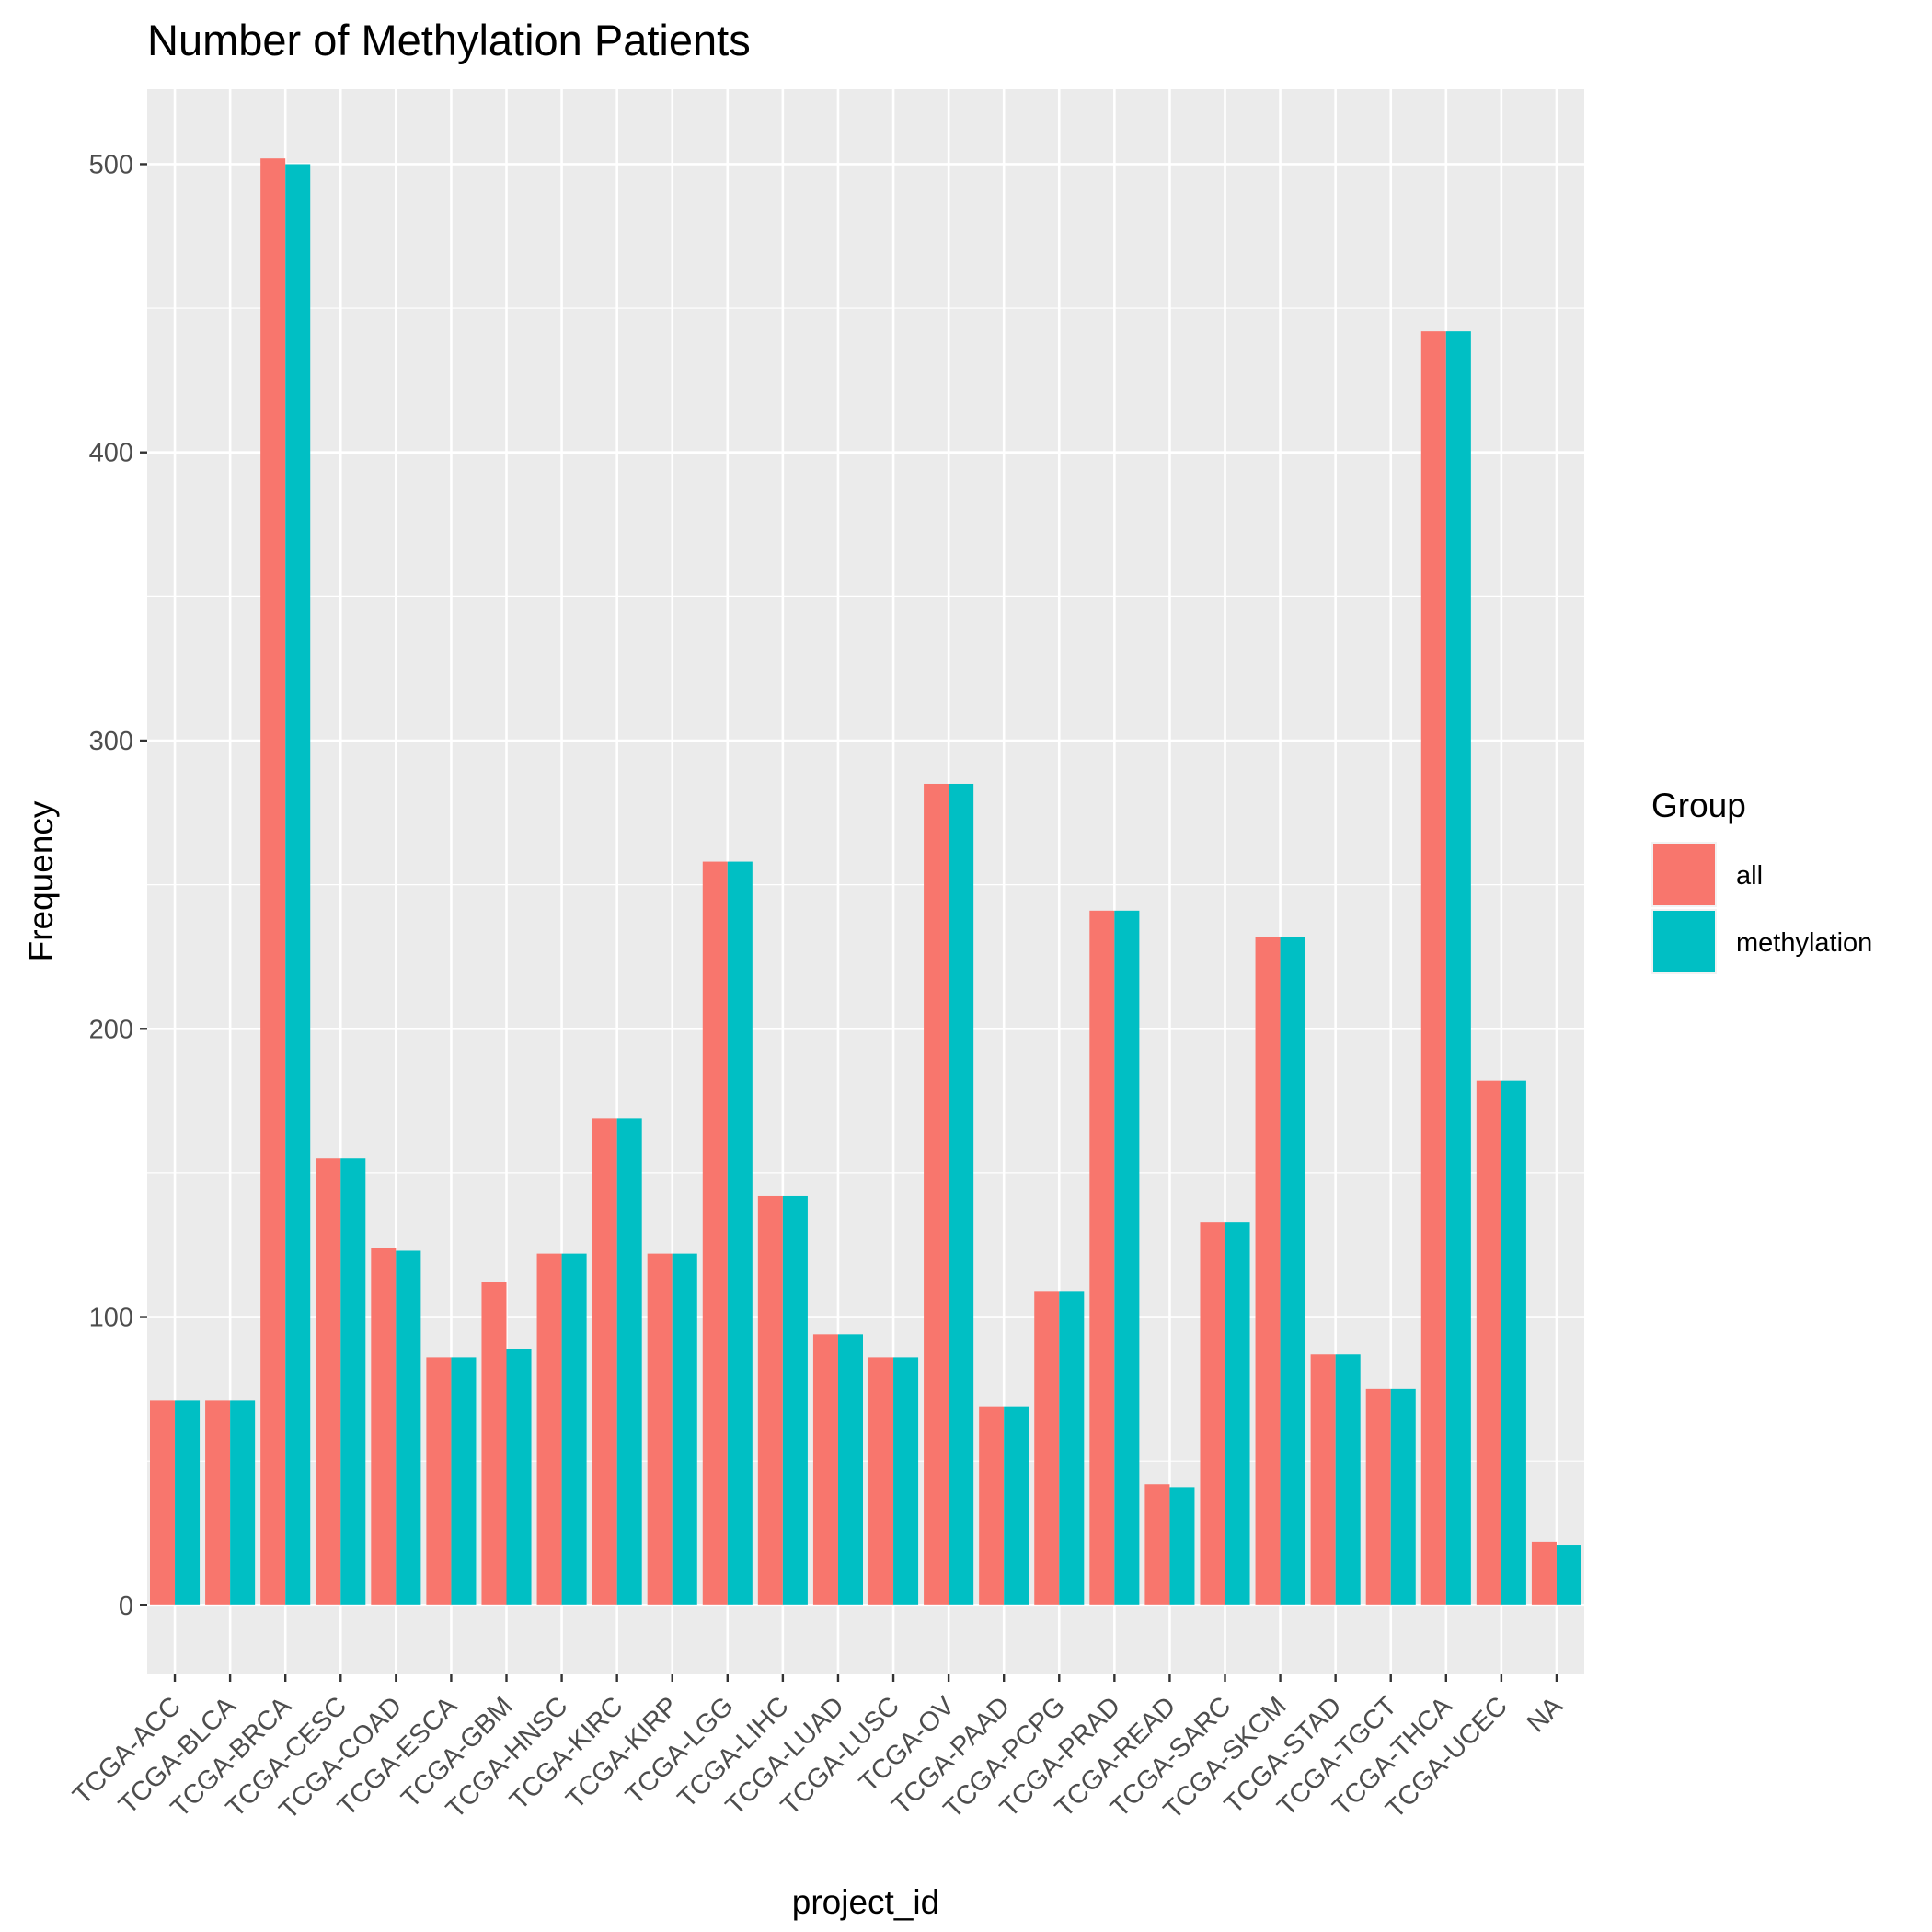 The width and height of the screenshot is (1932, 1932). I want to click on y-tick-label: 100, so click(111, 1318).